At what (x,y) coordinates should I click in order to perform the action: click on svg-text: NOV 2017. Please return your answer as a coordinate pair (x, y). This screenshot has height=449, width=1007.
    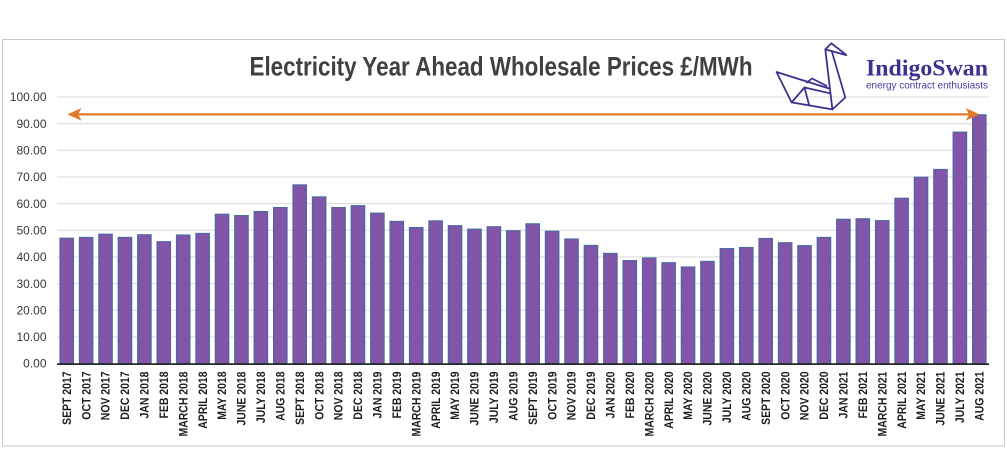
    Looking at the image, I should click on (106, 395).